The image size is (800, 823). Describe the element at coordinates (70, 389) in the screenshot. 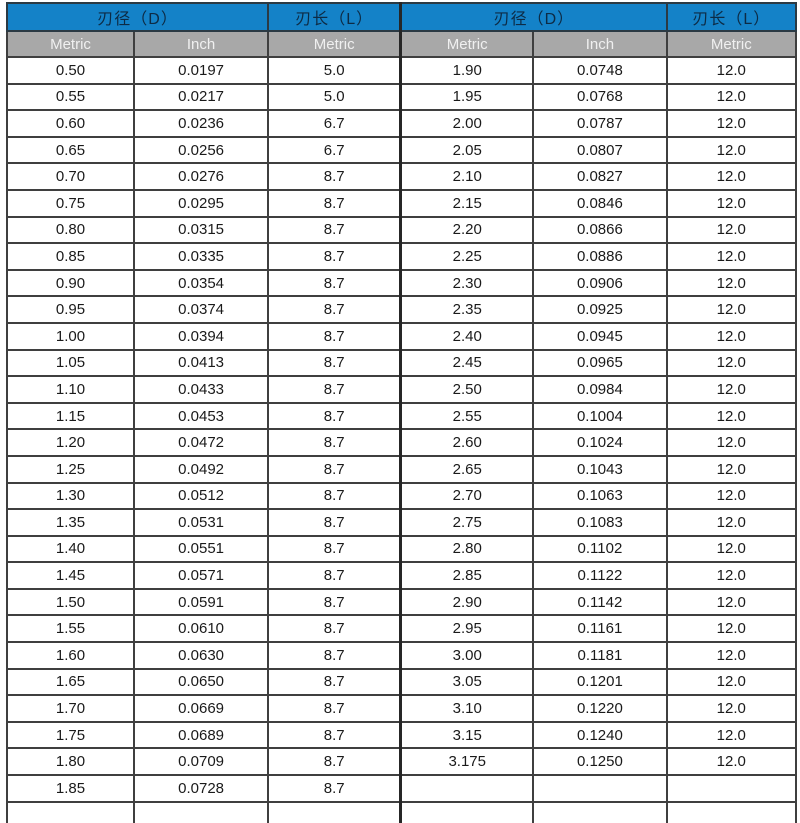

I see `cell-l-metric: 1.10` at that location.